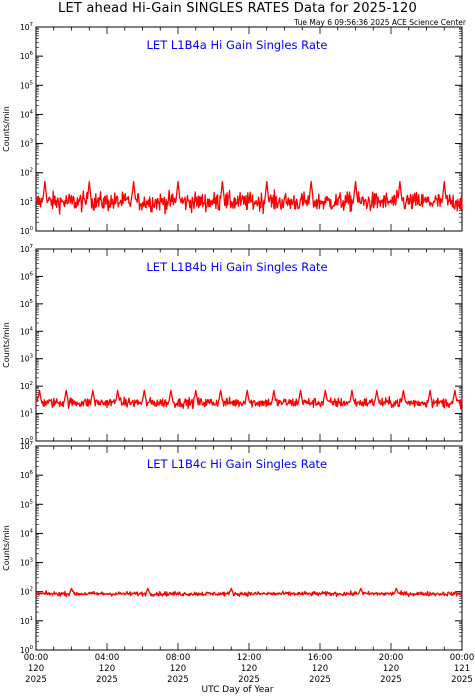 The image size is (475, 700). What do you see at coordinates (320, 658) in the screenshot?
I see `x-tick-label: 16:00` at bounding box center [320, 658].